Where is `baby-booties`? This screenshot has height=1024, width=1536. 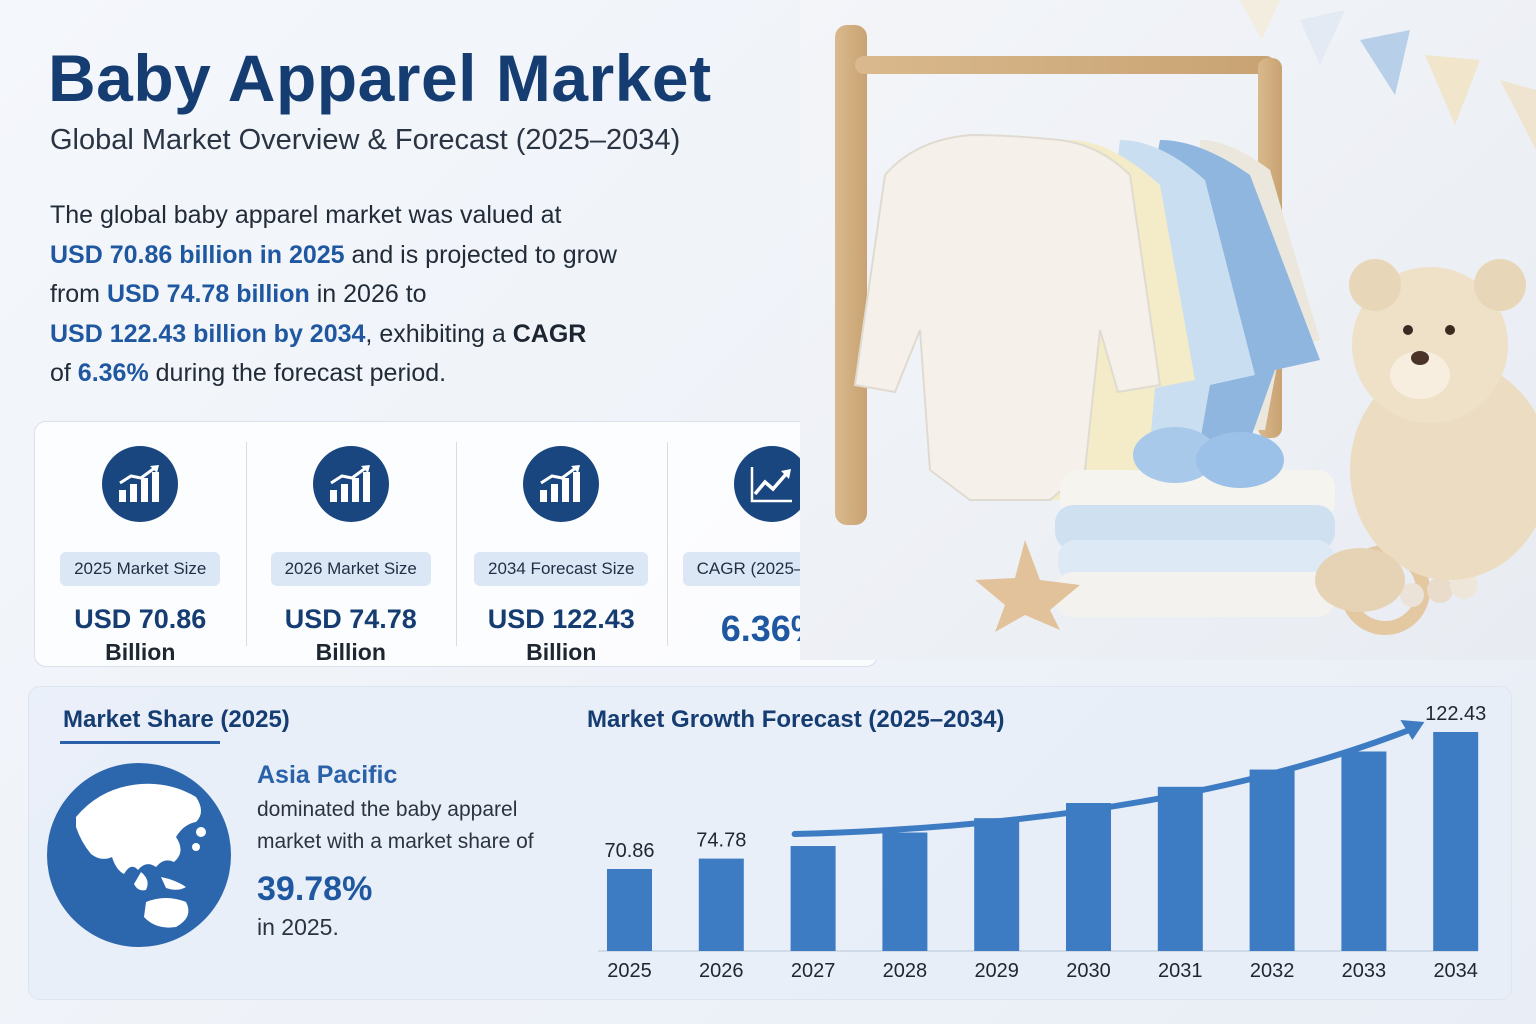 baby-booties is located at coordinates (1208, 457).